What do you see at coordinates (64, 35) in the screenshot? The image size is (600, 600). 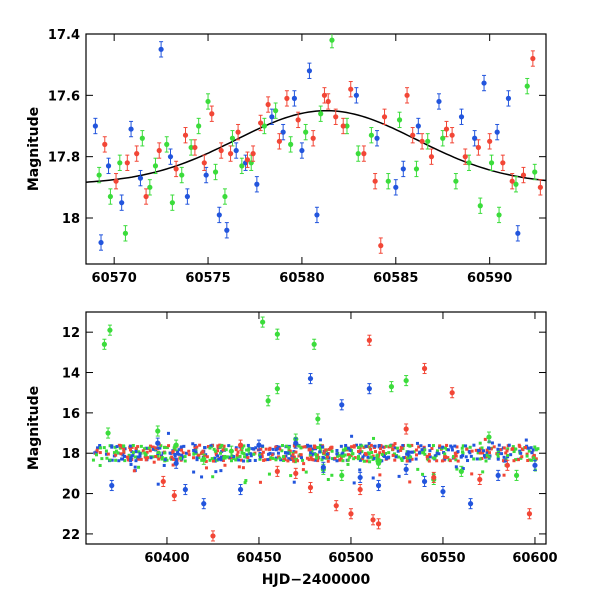 I see `top-ytick-label: 17.4` at bounding box center [64, 35].